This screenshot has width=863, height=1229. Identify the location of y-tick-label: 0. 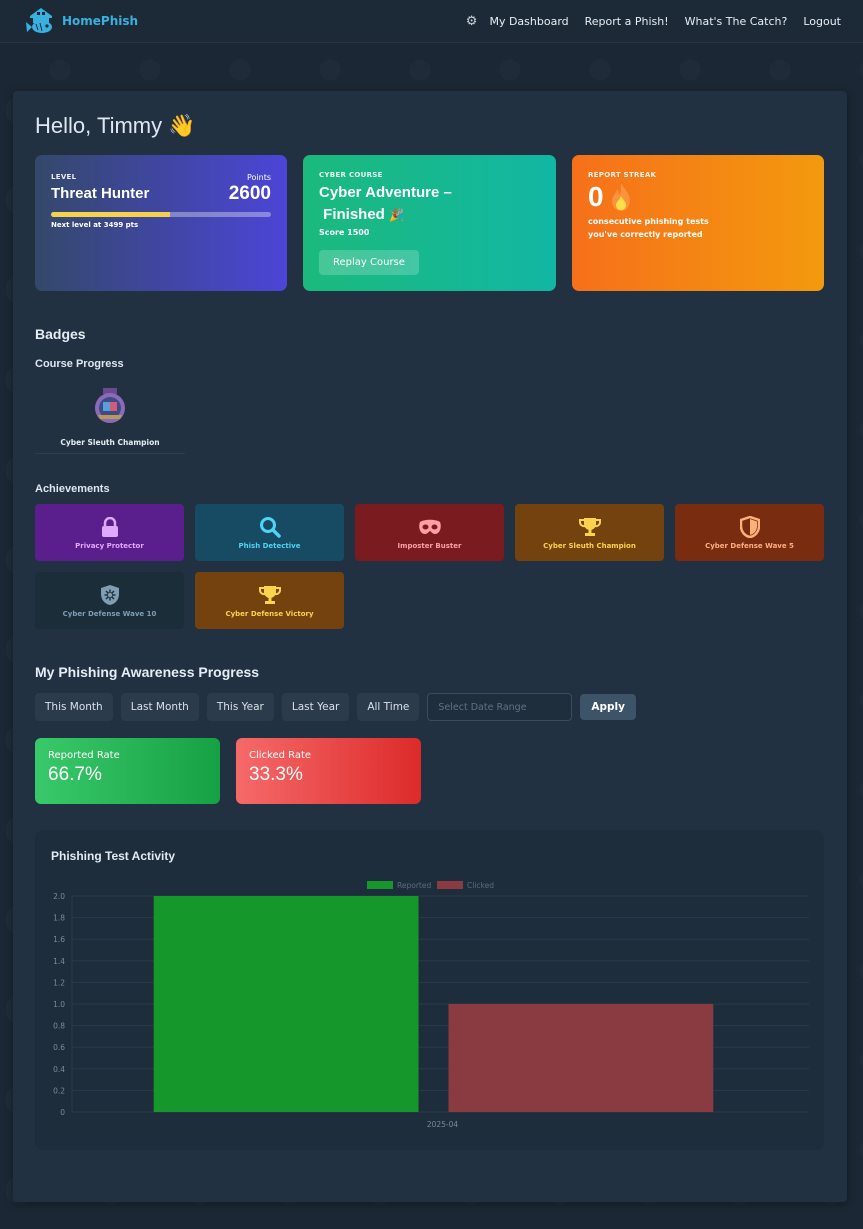
(62, 1112).